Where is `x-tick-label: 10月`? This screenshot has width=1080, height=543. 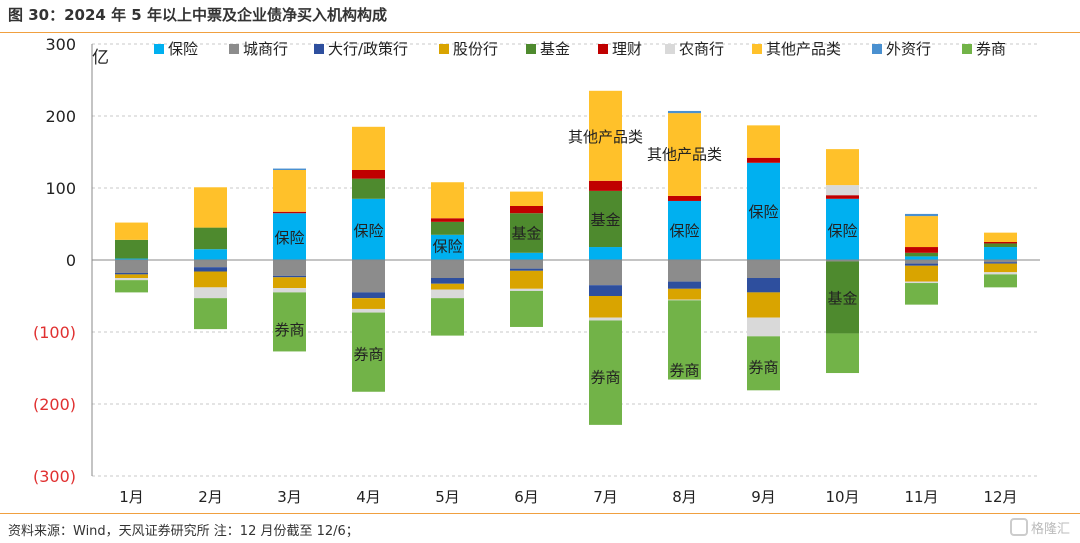 x-tick-label: 10月 is located at coordinates (842, 497).